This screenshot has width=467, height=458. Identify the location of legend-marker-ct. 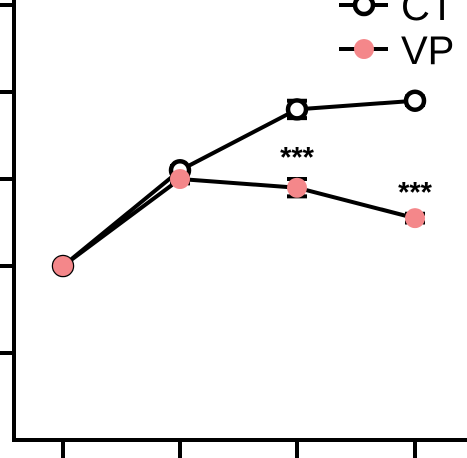
(364, 8).